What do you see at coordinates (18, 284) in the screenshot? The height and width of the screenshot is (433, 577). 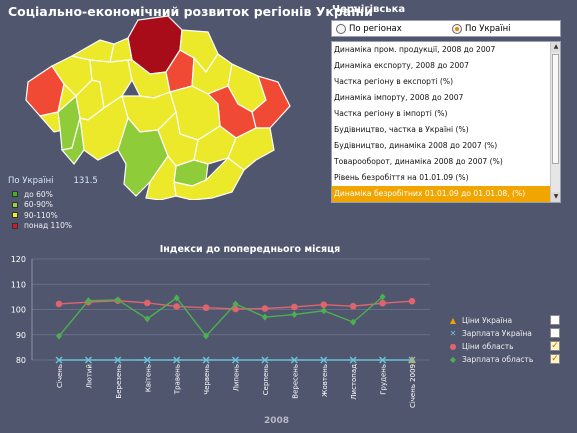 I see `y-tick-label: 110` at bounding box center [18, 284].